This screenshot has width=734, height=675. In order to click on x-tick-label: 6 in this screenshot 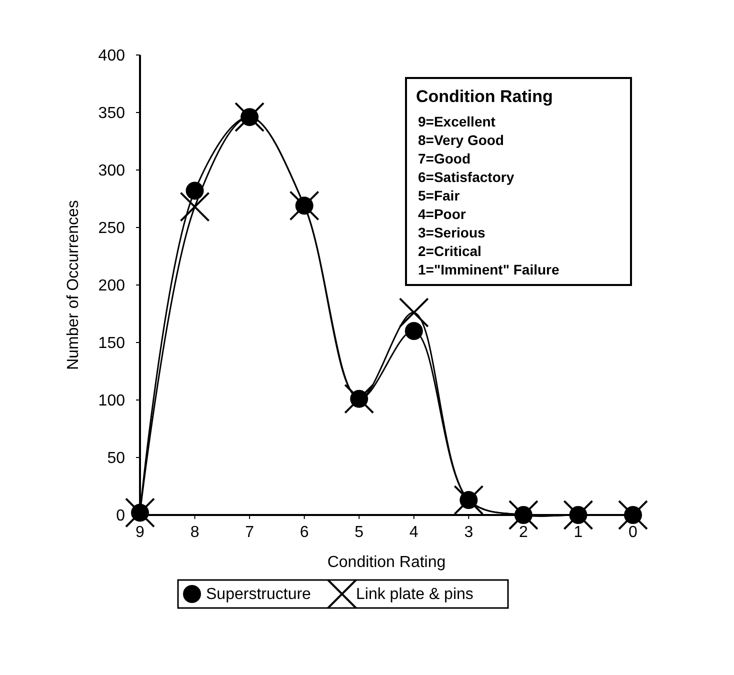, I will do `click(304, 532)`.